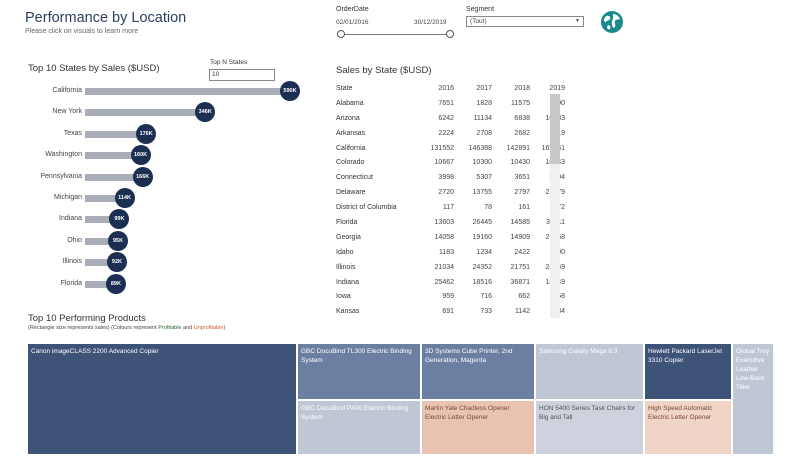 This screenshot has width=800, height=464. Describe the element at coordinates (351, 148) in the screenshot. I see `table-state-cell: California` at that location.